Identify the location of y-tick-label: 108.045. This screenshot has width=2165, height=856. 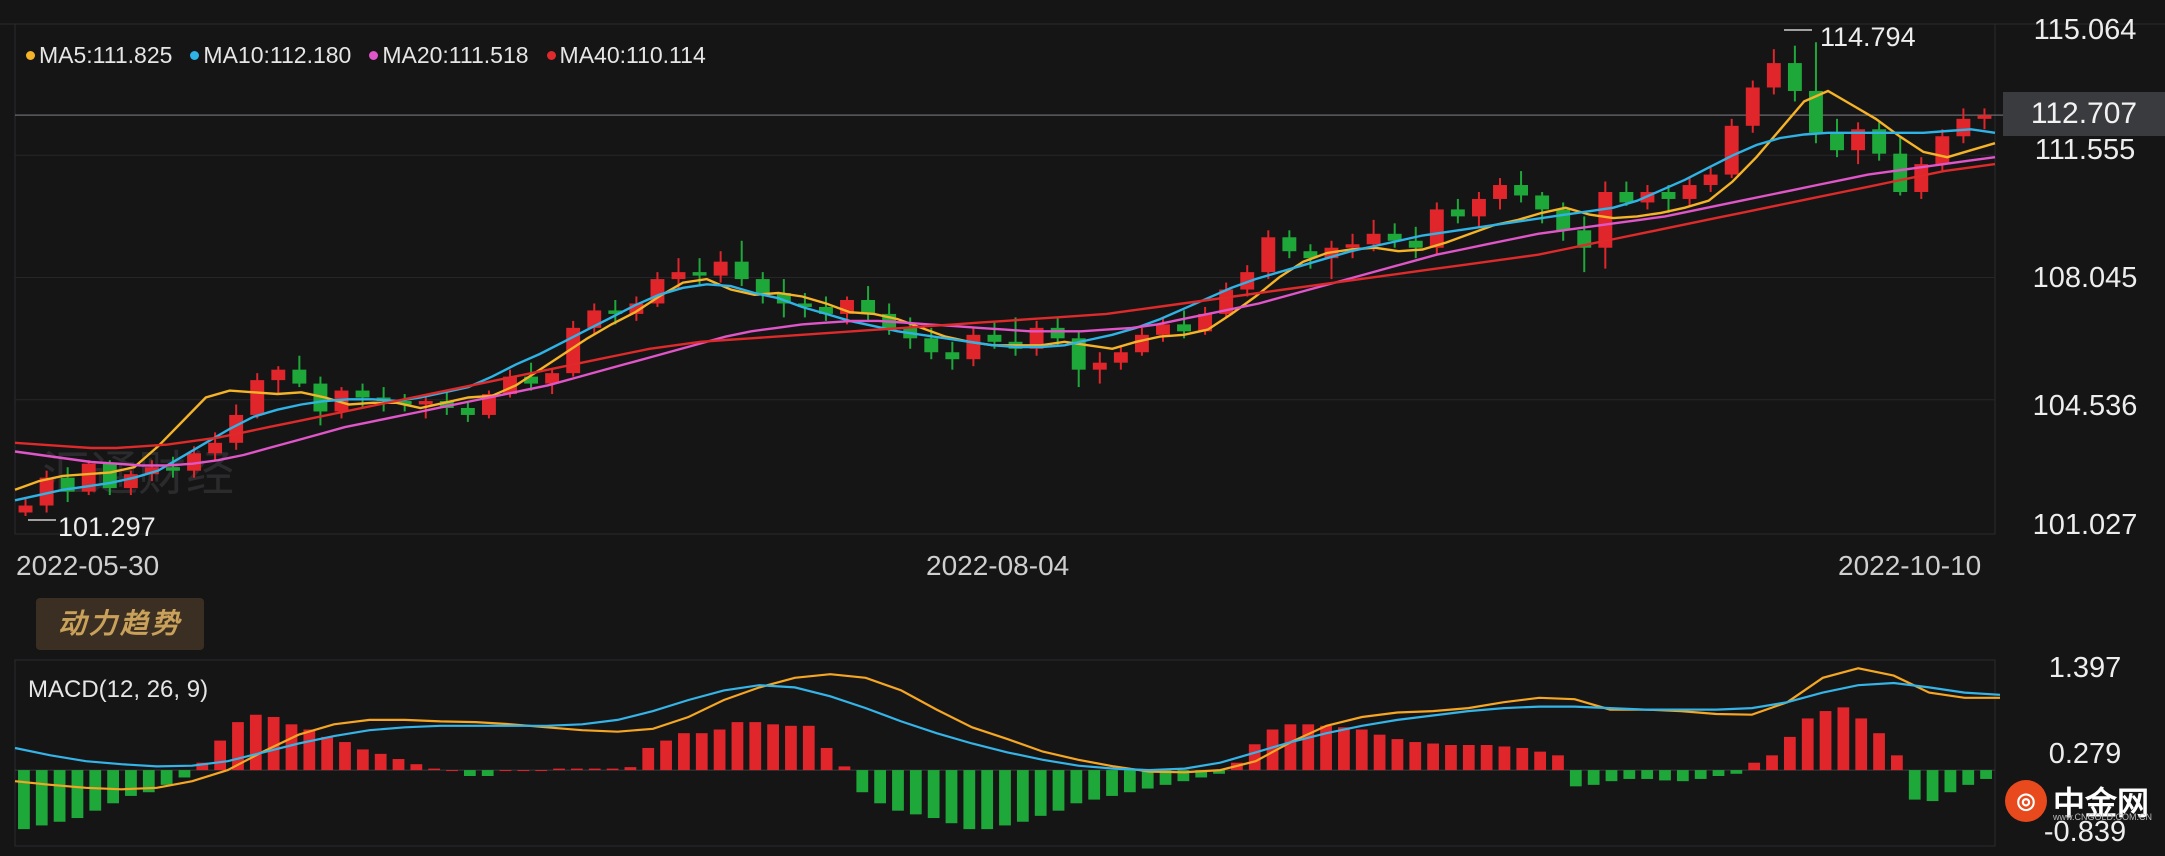
(2085, 278).